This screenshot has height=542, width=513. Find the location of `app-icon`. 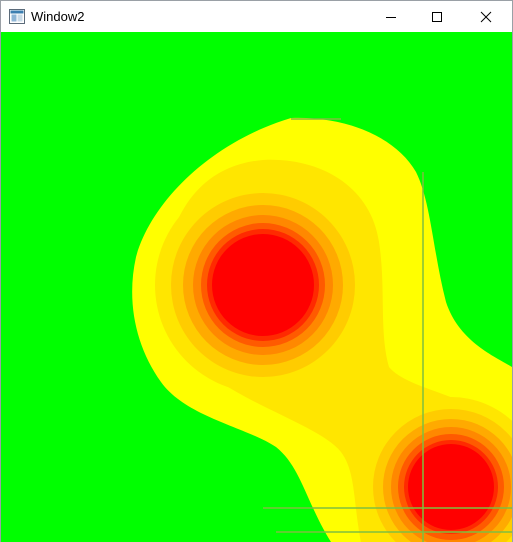

app-icon is located at coordinates (17, 16).